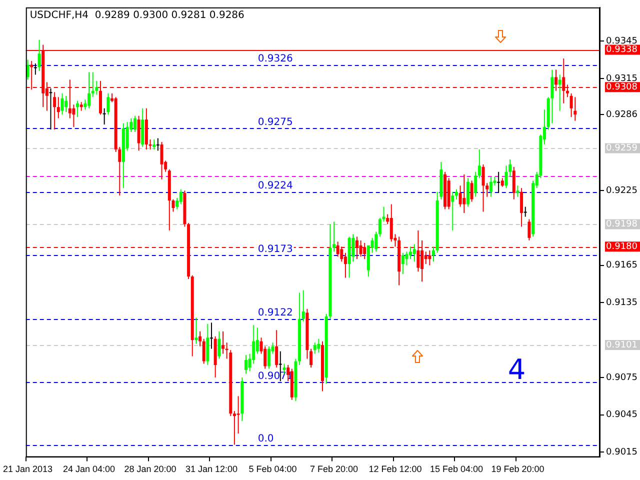  What do you see at coordinates (211, 469) in the screenshot?
I see `x-tick-label: 31 Jan 12:00` at bounding box center [211, 469].